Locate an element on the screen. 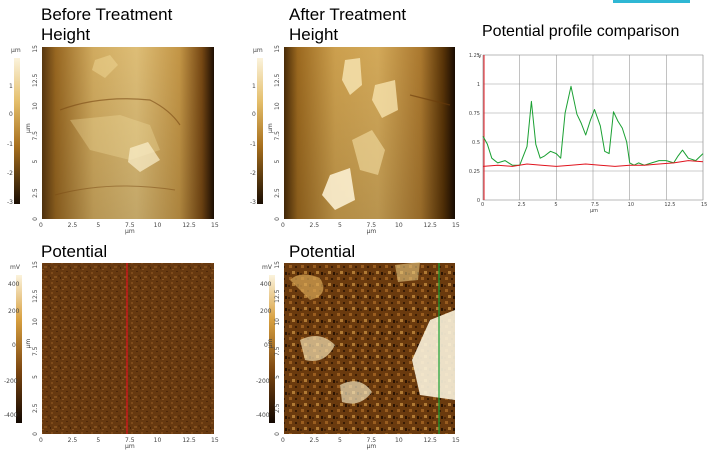 This screenshot has height=450, width=713. profile-series is located at coordinates (593, 126).